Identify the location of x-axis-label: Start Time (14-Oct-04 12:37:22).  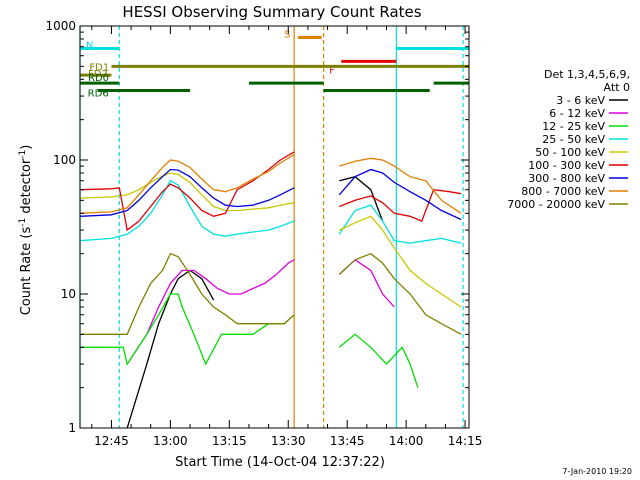
(280, 462).